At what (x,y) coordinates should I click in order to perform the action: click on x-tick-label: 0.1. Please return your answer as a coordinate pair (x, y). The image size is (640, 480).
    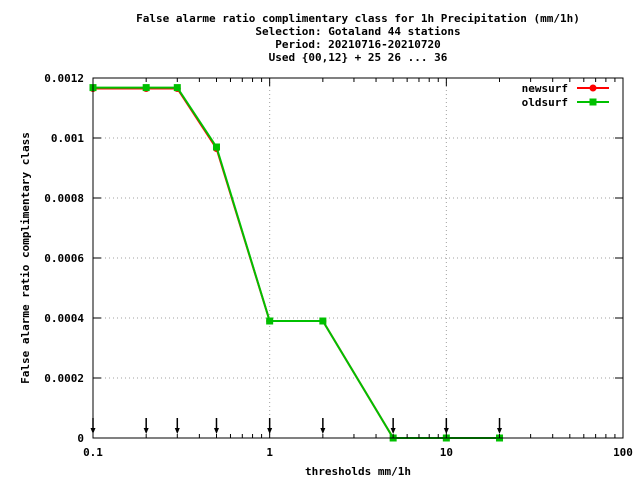
    Looking at the image, I should click on (93, 452).